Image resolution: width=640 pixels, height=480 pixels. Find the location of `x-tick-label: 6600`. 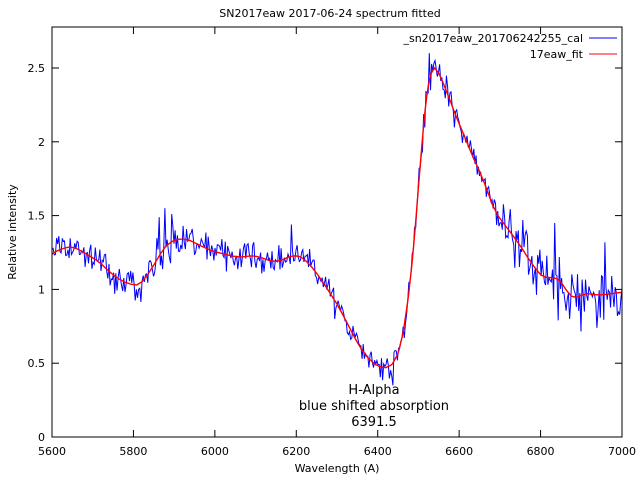

x-tick-label: 6600 is located at coordinates (459, 451).